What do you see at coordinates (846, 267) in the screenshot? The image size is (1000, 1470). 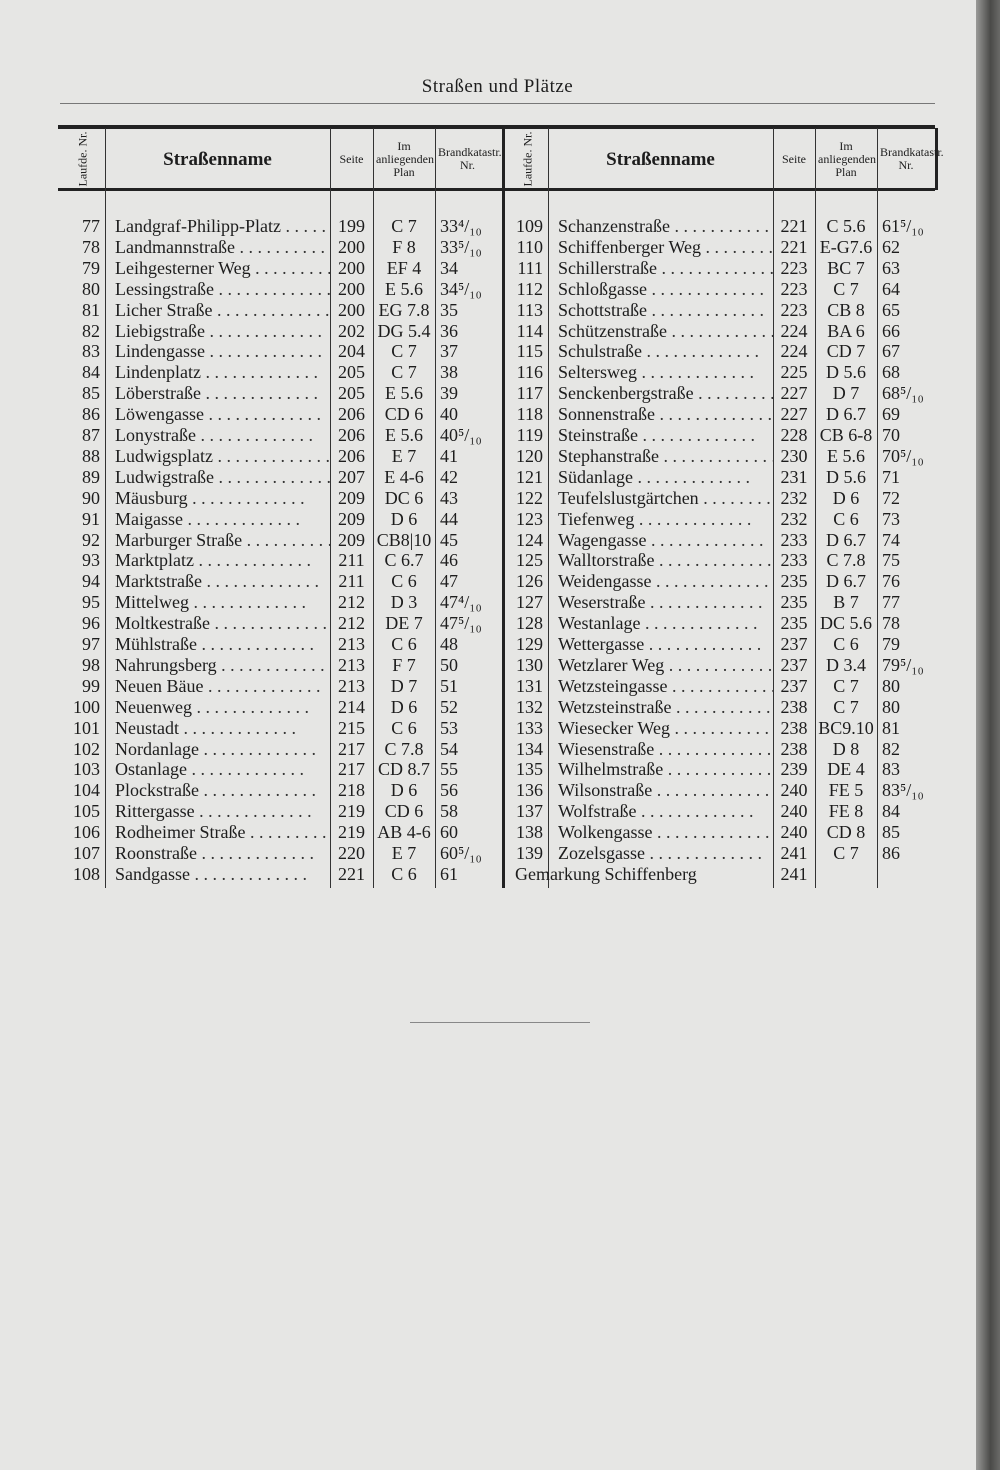 I see `cell-plan: BC 7` at bounding box center [846, 267].